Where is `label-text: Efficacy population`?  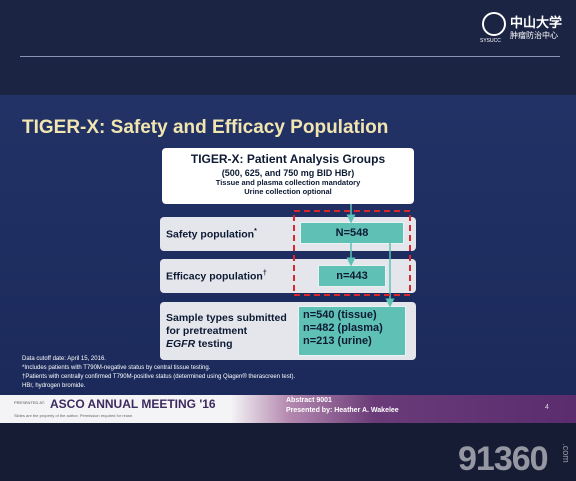 label-text: Efficacy population is located at coordinates (214, 276).